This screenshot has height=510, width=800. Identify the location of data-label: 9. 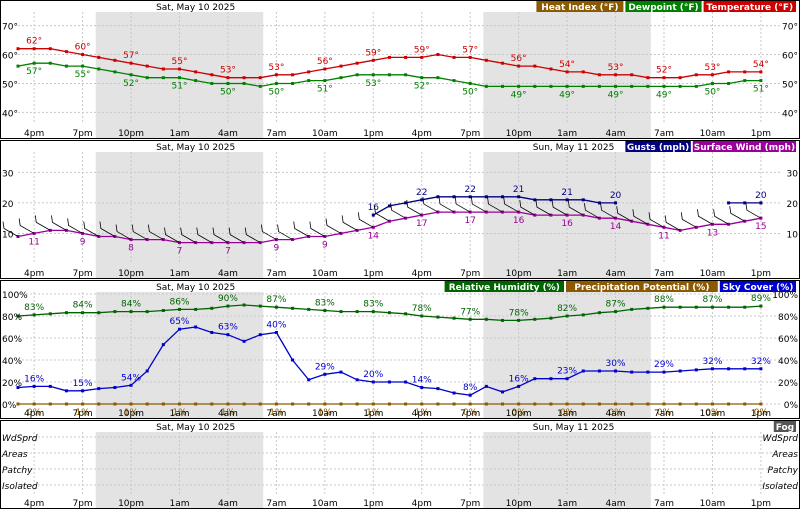
(325, 246).